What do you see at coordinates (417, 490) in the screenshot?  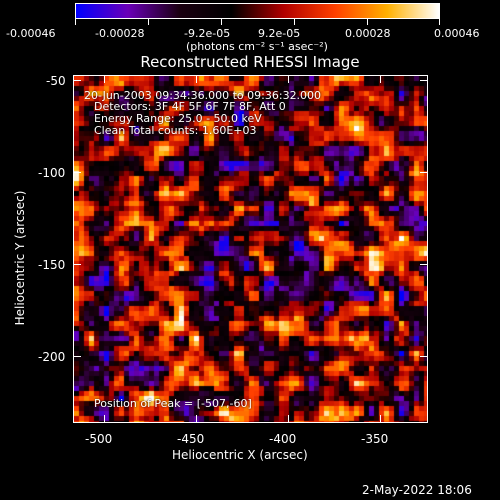 I see `footer-date: 2-May-2022 18:06` at bounding box center [417, 490].